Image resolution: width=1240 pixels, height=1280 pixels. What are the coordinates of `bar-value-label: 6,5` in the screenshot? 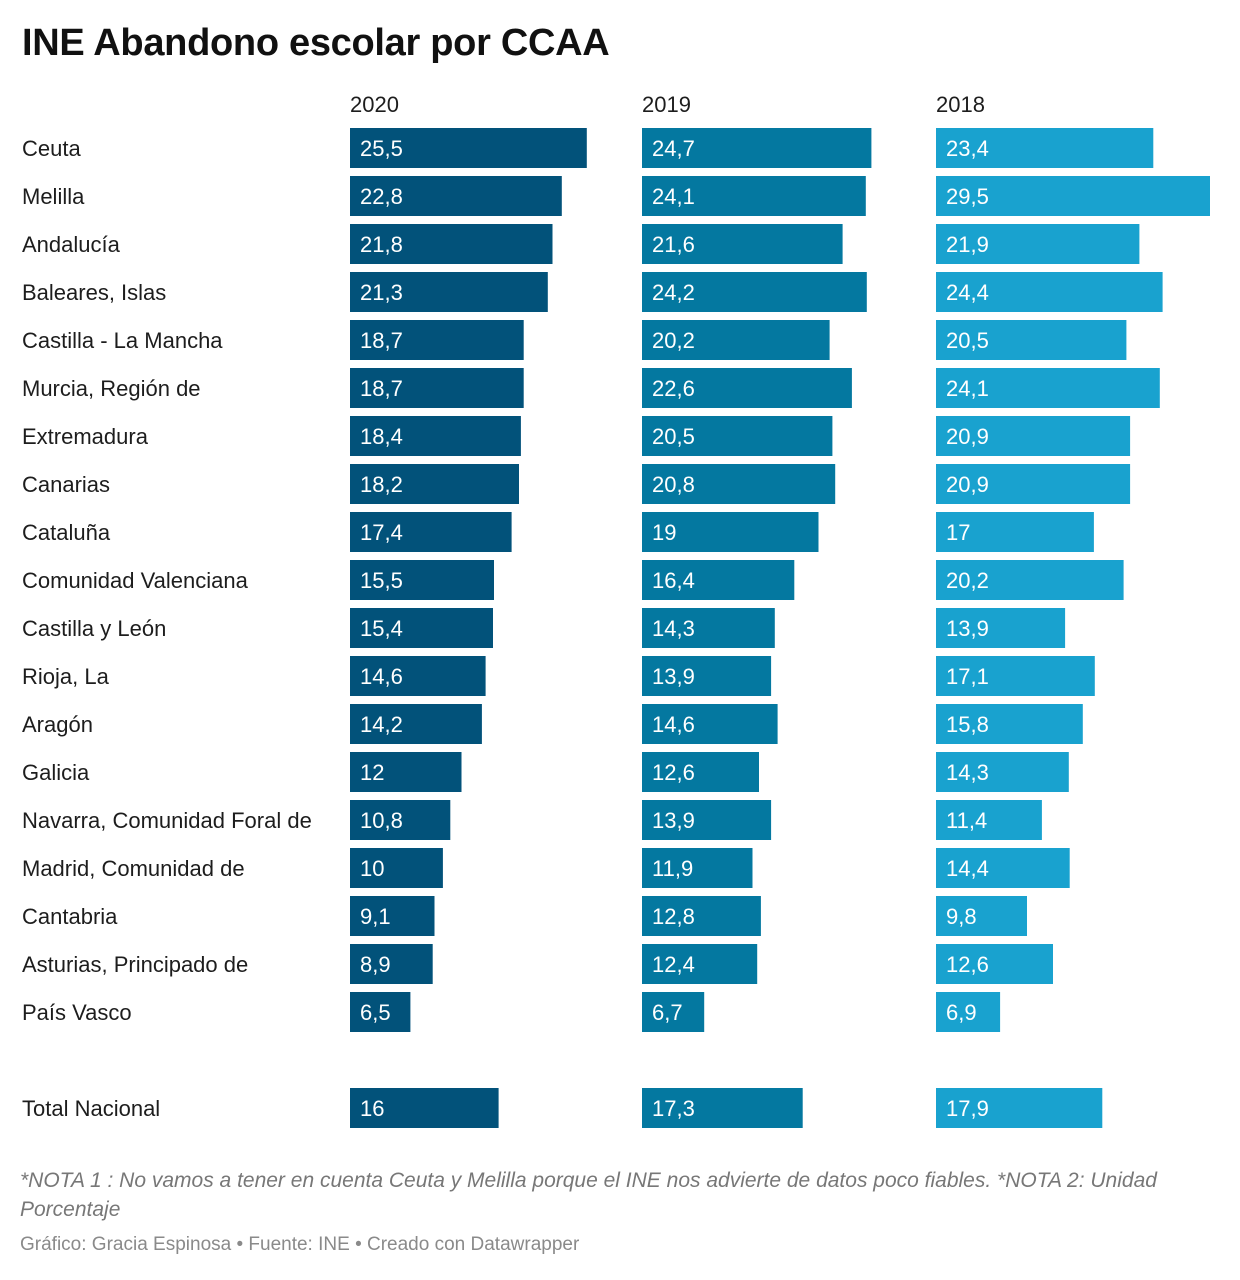 It's located at (375, 1012).